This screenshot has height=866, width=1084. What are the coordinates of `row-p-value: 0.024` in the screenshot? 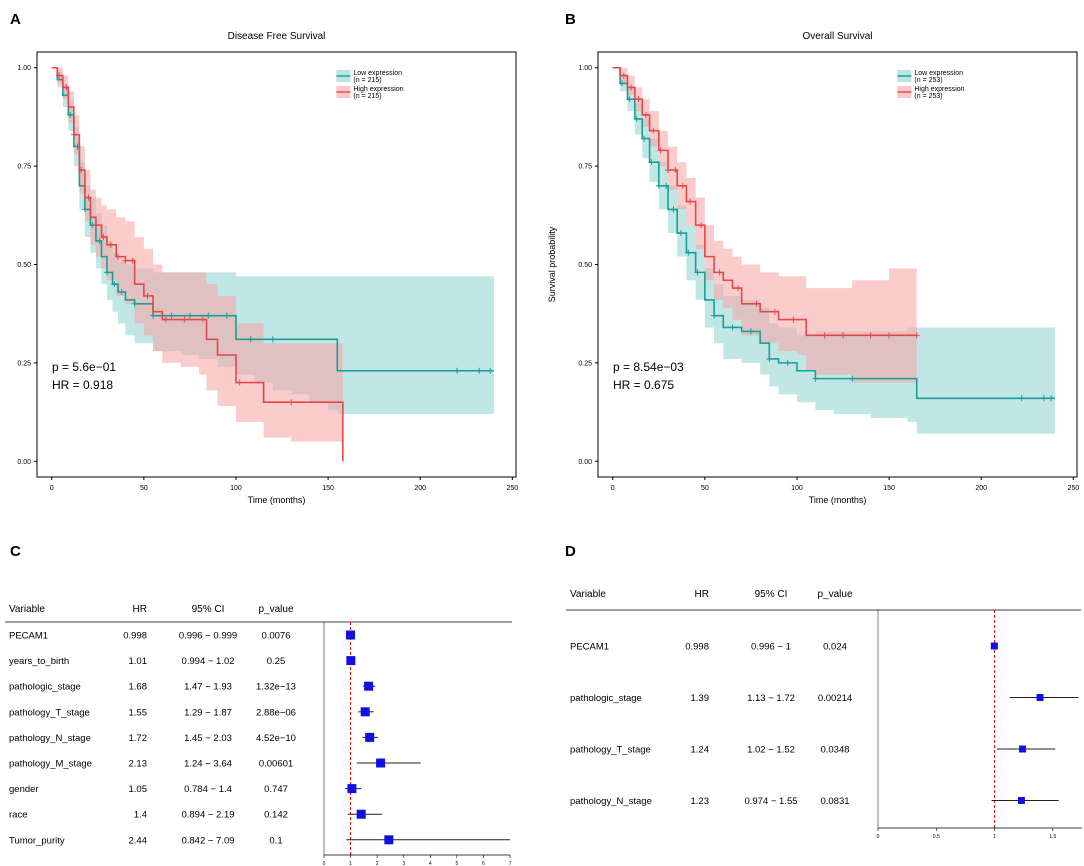 It's located at (835, 647).